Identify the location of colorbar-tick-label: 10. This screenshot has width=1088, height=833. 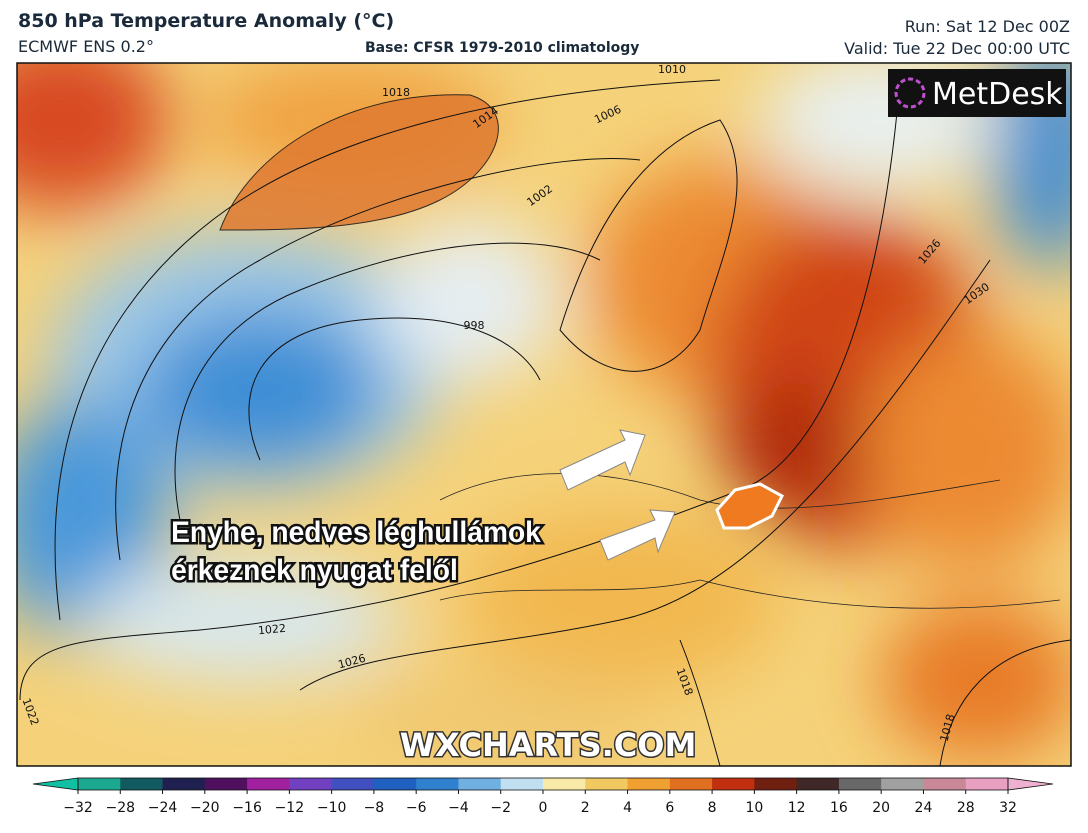
(754, 808).